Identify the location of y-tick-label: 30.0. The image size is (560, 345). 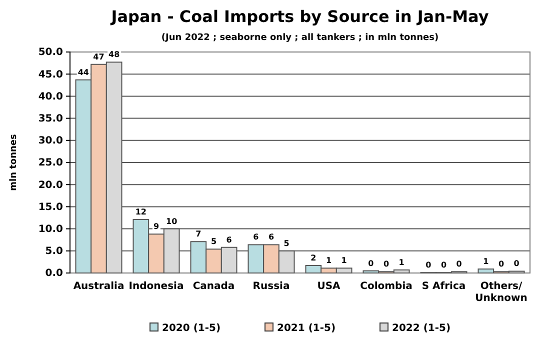
(51, 141).